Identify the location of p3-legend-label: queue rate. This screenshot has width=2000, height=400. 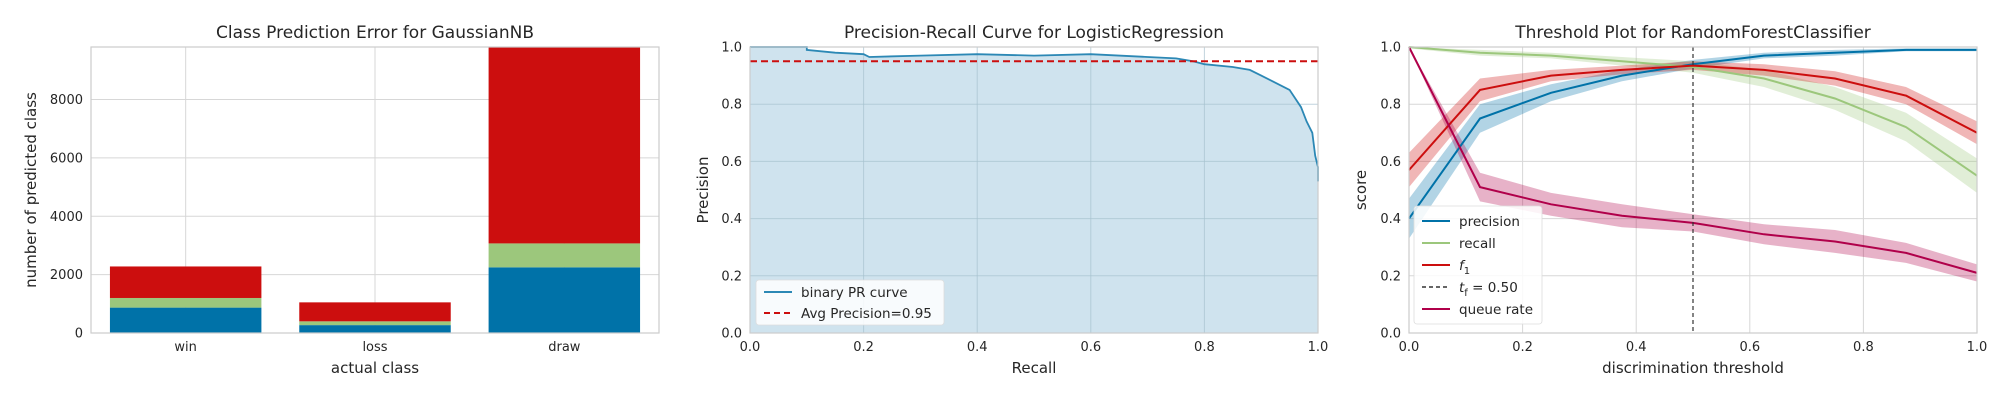
(1496, 310).